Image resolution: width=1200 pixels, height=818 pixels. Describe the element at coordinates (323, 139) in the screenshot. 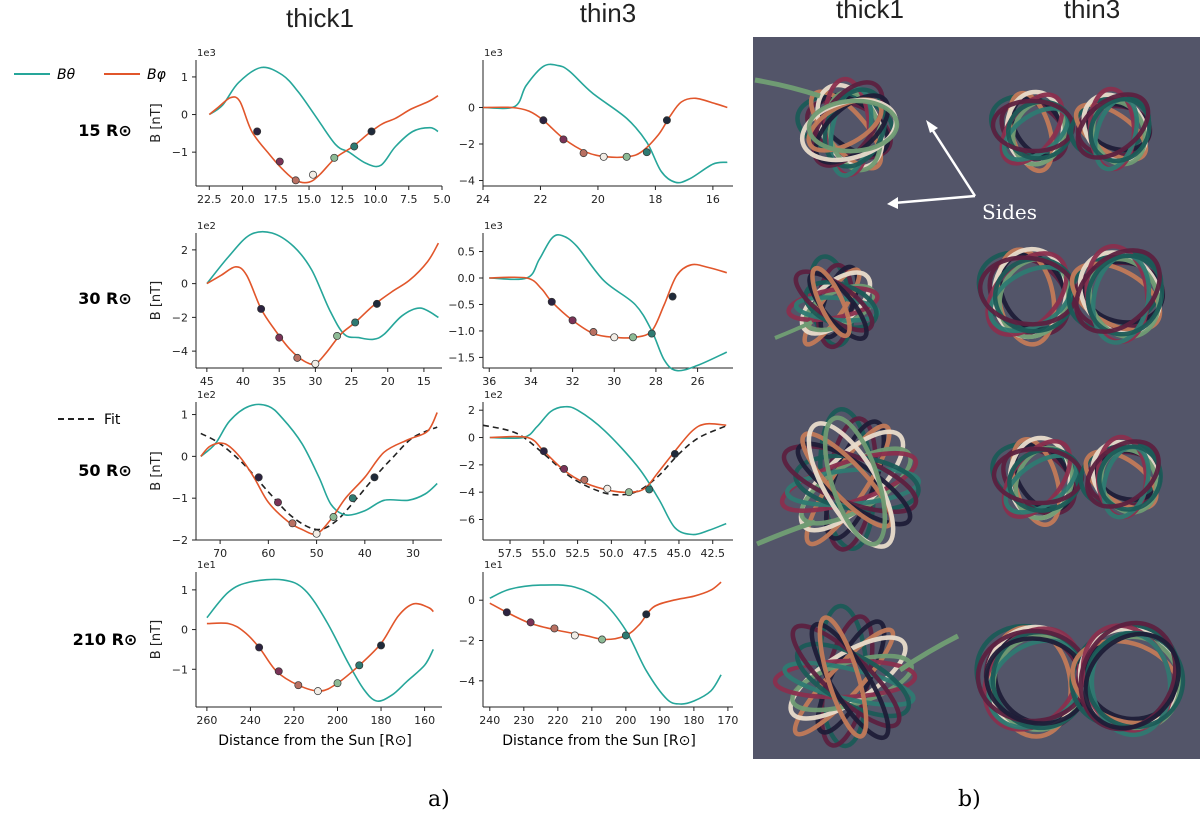

I see `series-bphi-line` at that location.